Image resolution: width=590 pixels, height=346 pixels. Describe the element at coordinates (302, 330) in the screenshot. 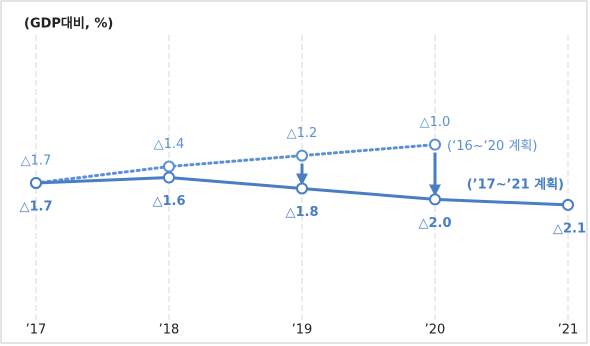

I see `x-tick-label: ’19` at that location.